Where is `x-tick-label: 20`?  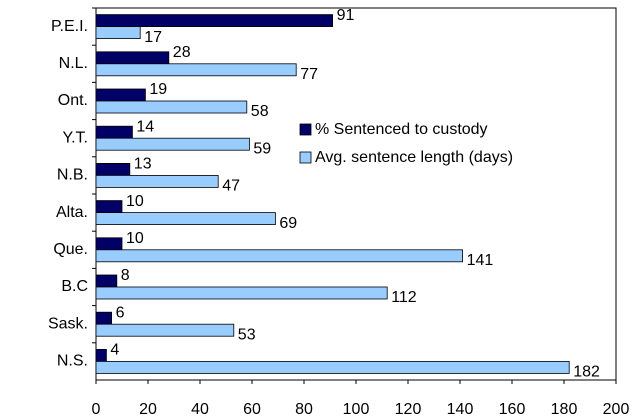 x-tick-label: 20 is located at coordinates (148, 409).